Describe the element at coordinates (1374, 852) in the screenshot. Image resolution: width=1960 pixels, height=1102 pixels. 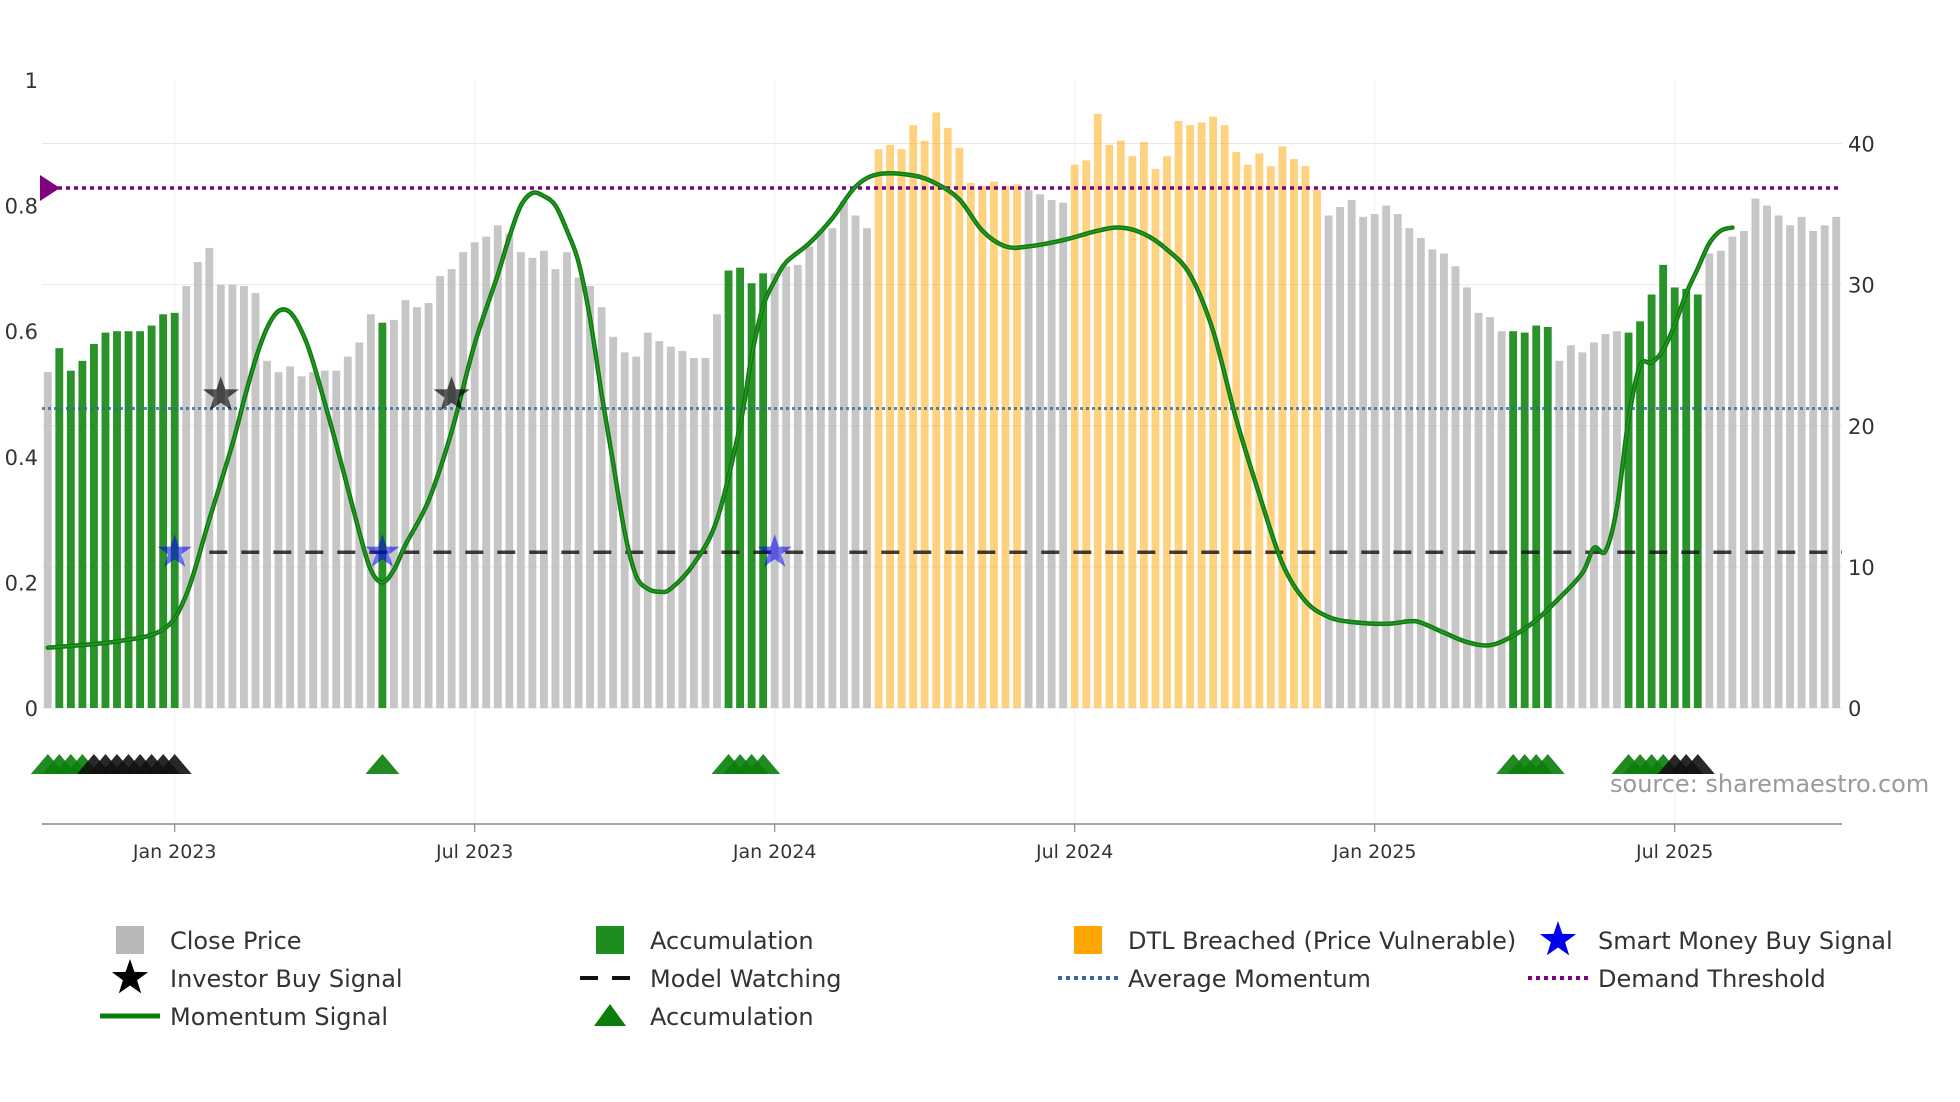
I see `x-tick-label-4: Jan 2025` at that location.